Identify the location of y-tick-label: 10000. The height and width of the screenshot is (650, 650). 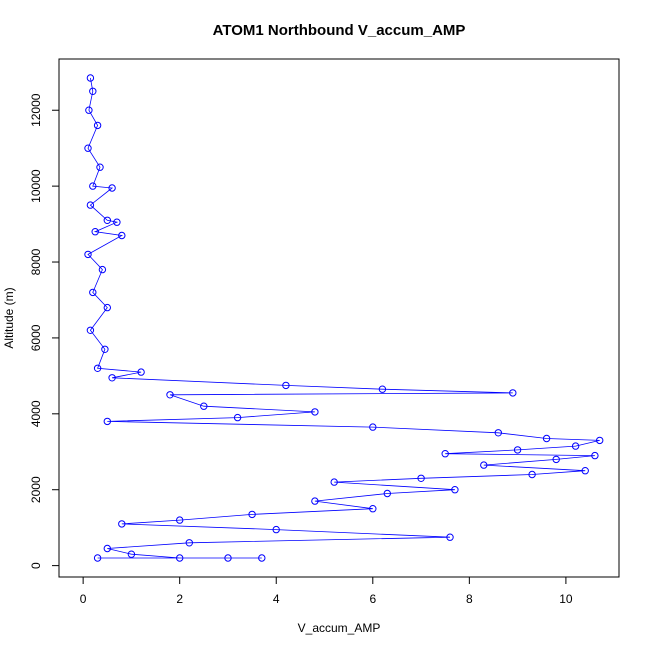
(36, 186).